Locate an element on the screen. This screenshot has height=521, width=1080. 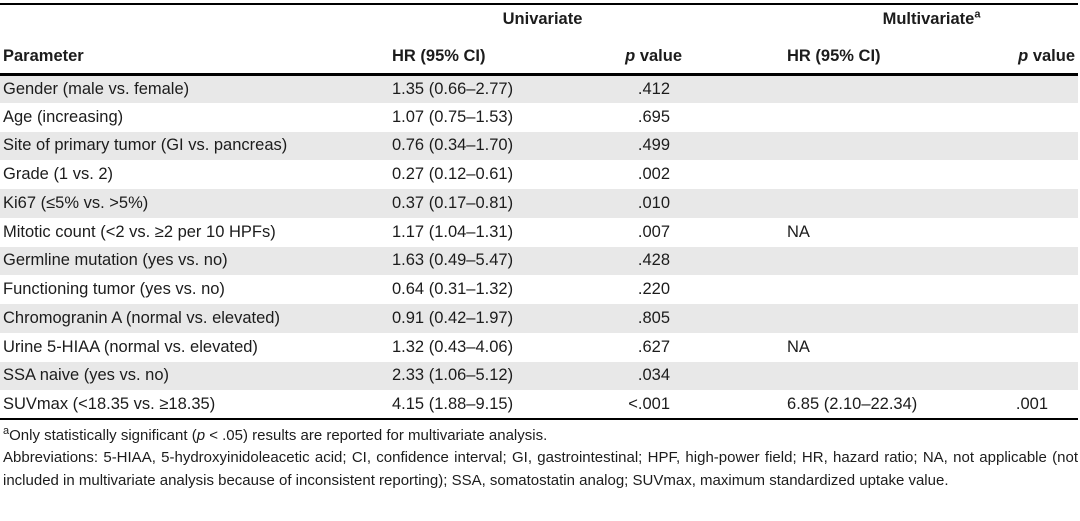
univariate-pvalue-column-header: p value is located at coordinates (626, 57).